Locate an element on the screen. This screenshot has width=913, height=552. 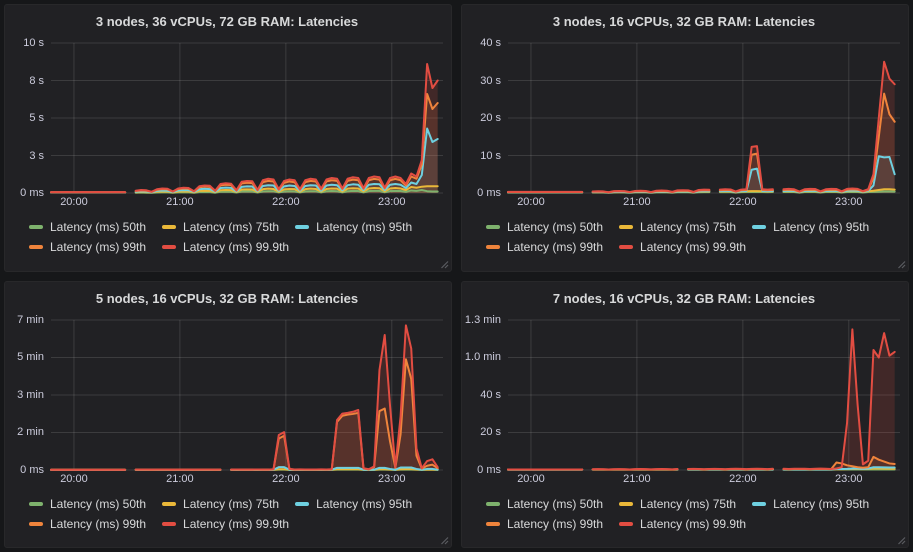
x-axis-label: 21:00 is located at coordinates (180, 202).